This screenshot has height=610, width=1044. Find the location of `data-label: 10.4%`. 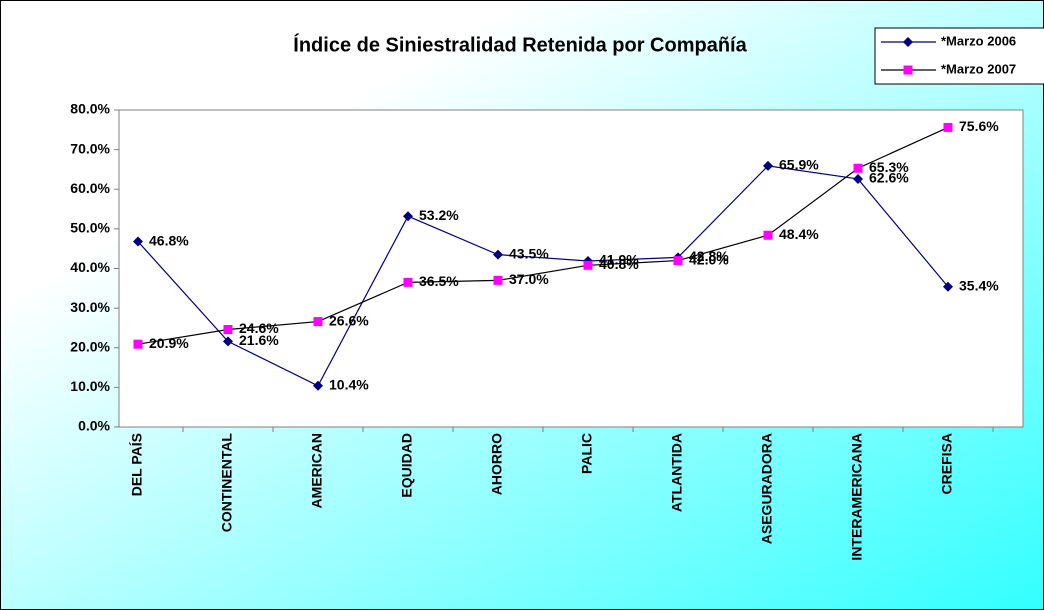

data-label: 10.4% is located at coordinates (349, 384).